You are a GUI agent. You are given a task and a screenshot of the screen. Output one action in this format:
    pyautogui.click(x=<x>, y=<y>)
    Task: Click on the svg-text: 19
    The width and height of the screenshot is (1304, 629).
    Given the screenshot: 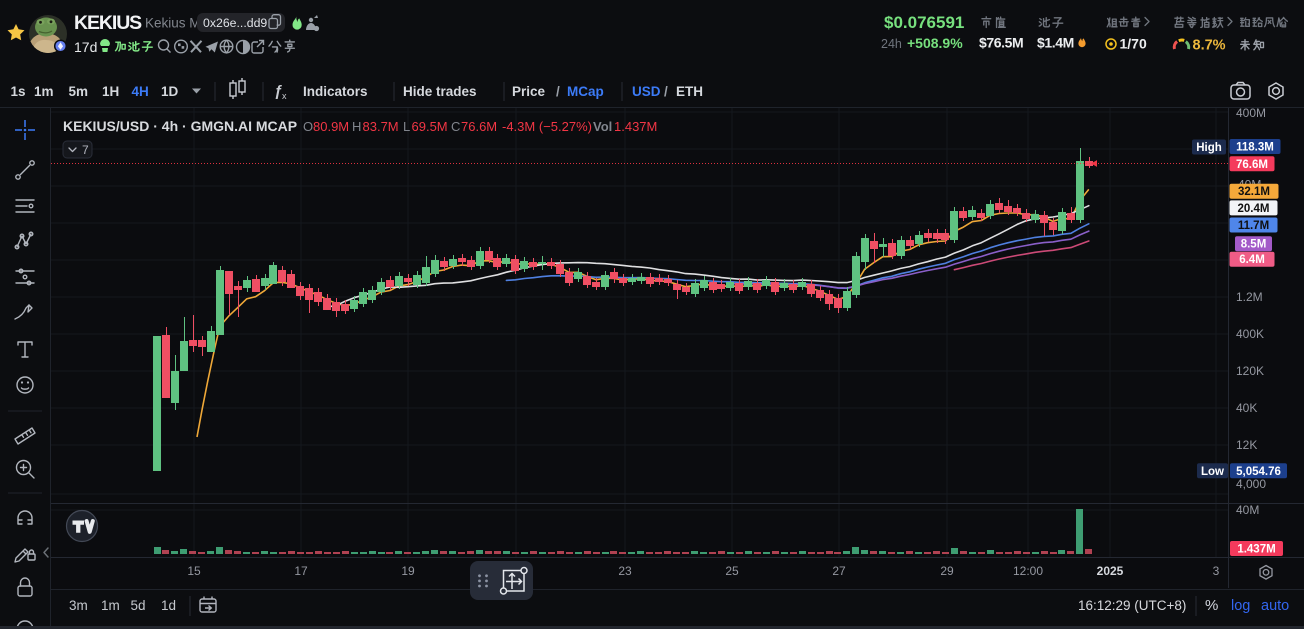 What is the action you would take?
    pyautogui.click(x=408, y=571)
    